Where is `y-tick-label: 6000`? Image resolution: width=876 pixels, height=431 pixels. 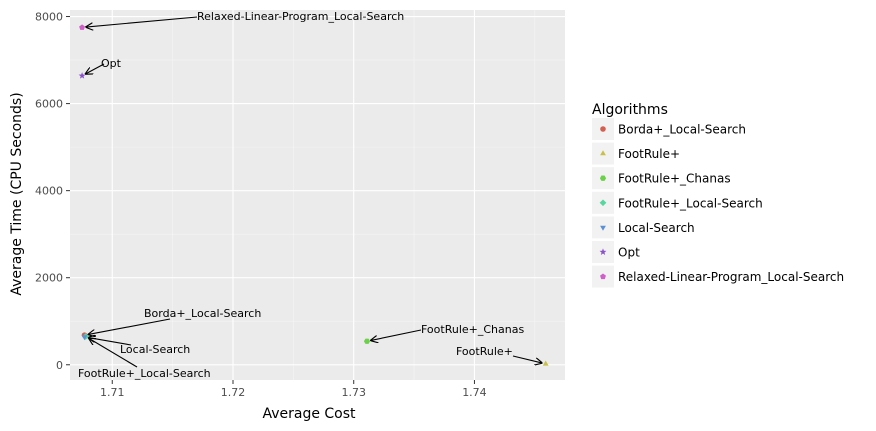
y-tick-label: 6000 is located at coordinates (49, 104).